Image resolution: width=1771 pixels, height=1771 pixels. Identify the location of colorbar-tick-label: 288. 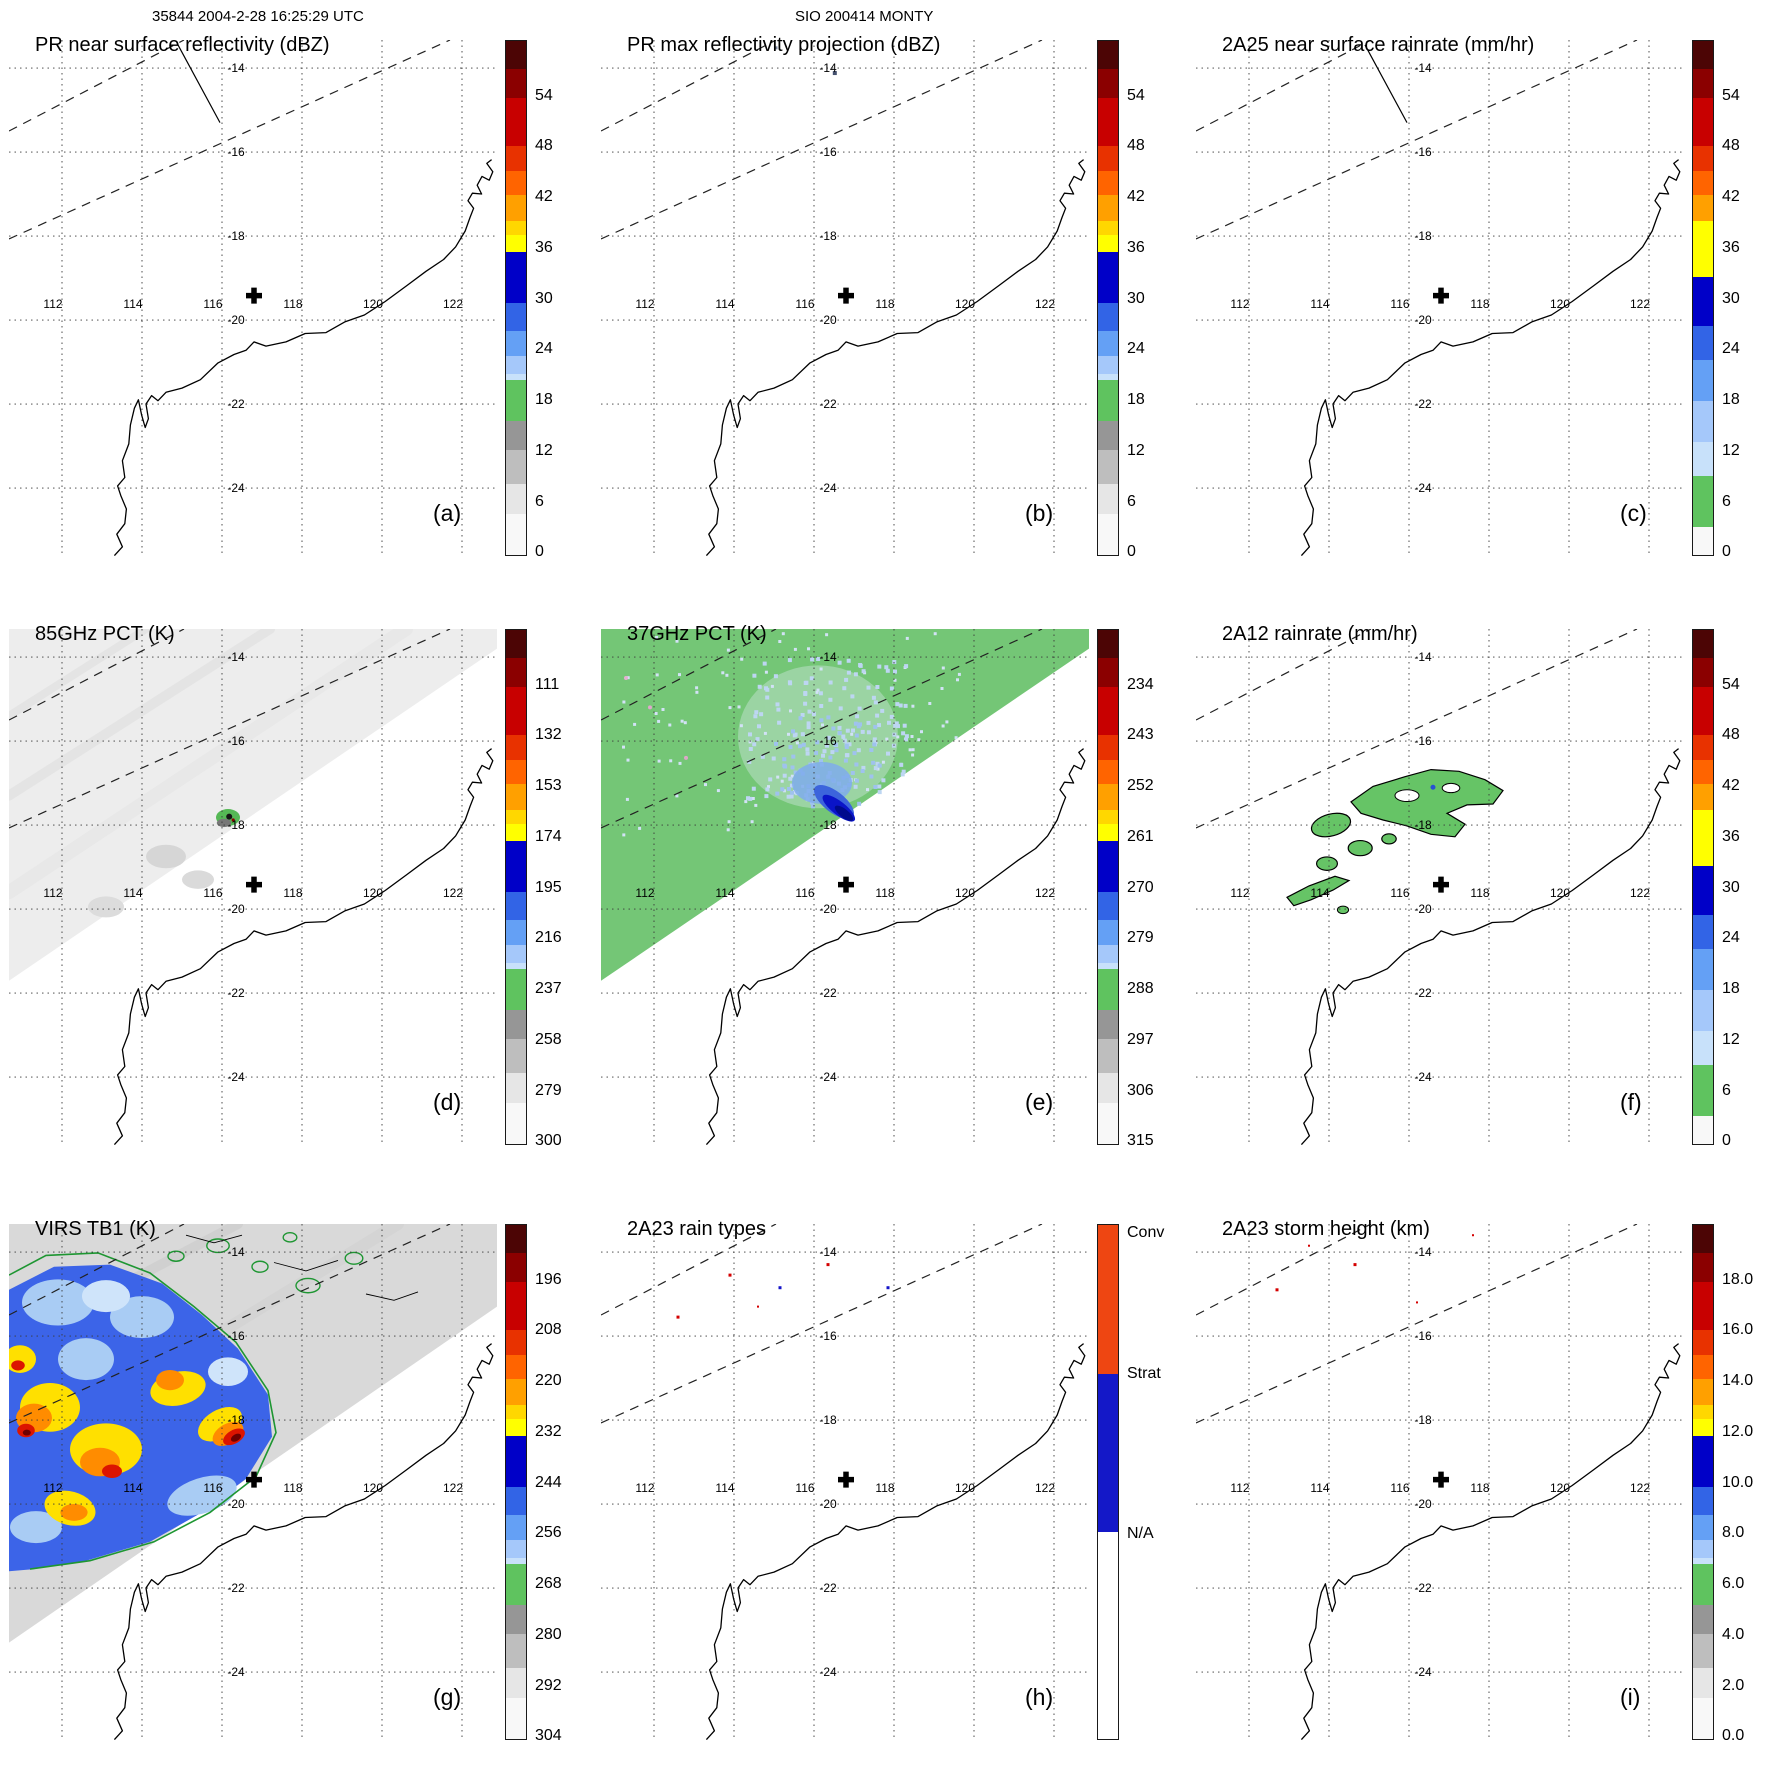
(1140, 988).